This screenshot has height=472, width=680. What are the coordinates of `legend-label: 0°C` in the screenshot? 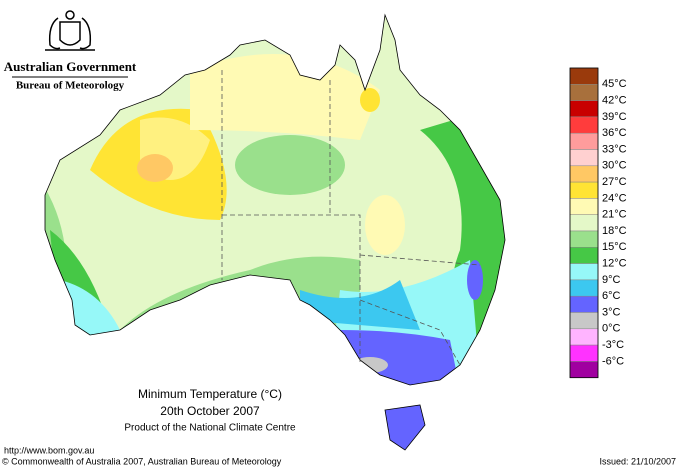 It's located at (611, 329).